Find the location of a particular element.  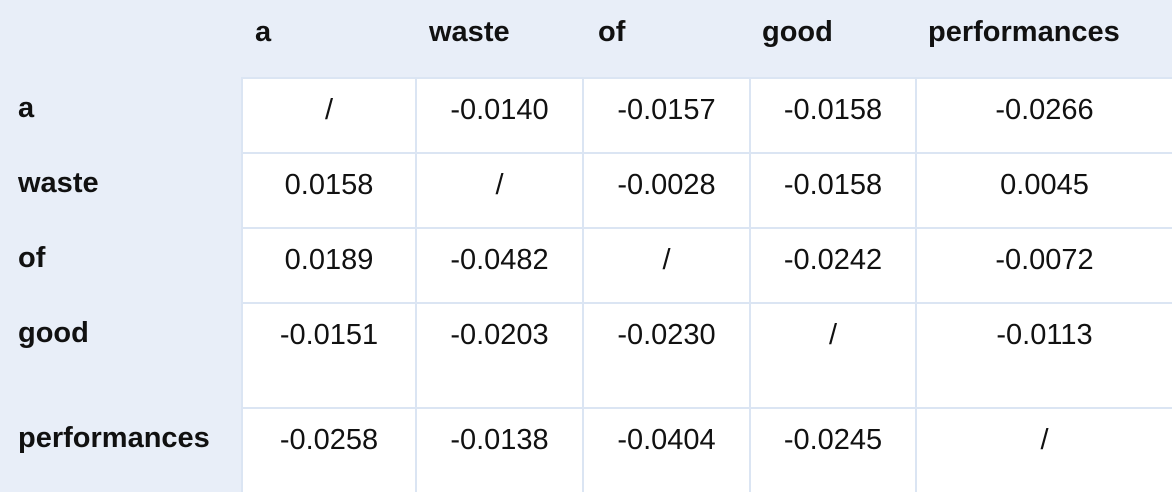

table-cell: -0.0140 is located at coordinates (498, 114).